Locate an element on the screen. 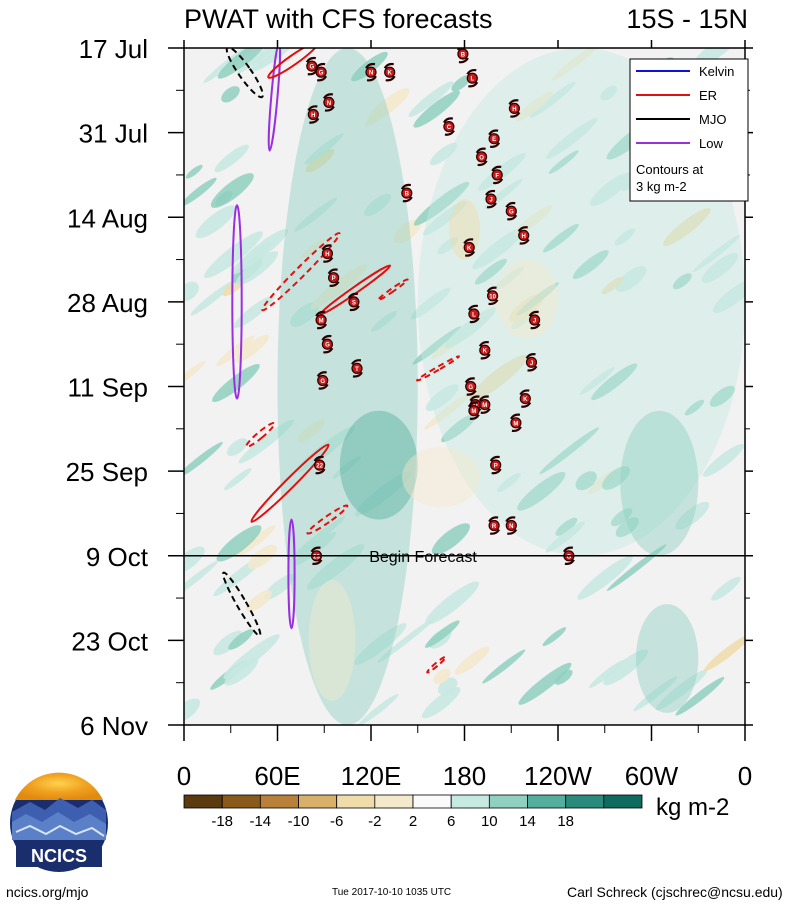 The width and height of the screenshot is (809, 907). y-tick-label: 6 Nov is located at coordinates (114, 726).